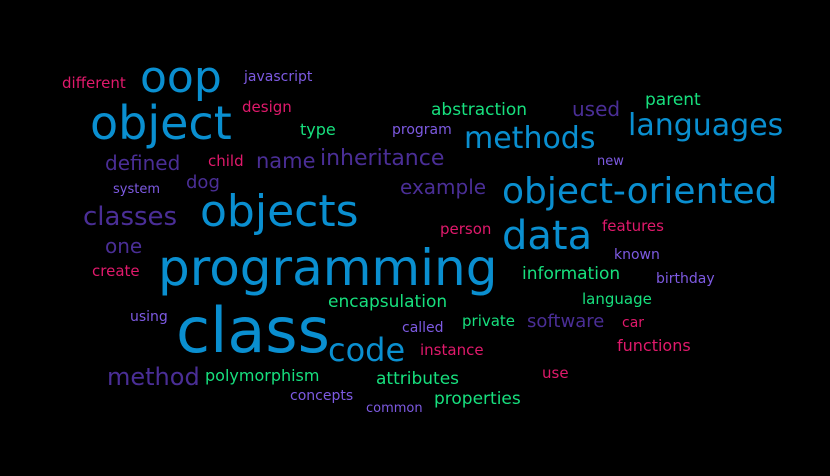 The height and width of the screenshot is (476, 830). Describe the element at coordinates (423, 328) in the screenshot. I see `word-called: called` at that location.